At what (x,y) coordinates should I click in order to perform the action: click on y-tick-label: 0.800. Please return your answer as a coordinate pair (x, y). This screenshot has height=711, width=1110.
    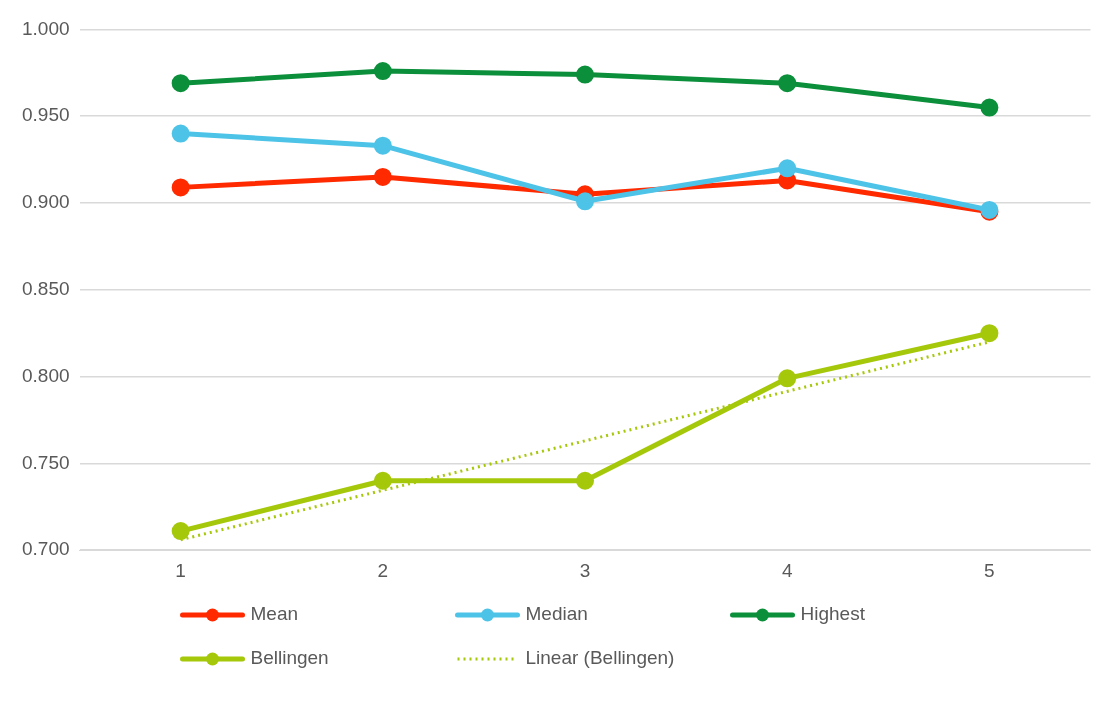
    Looking at the image, I should click on (46, 375).